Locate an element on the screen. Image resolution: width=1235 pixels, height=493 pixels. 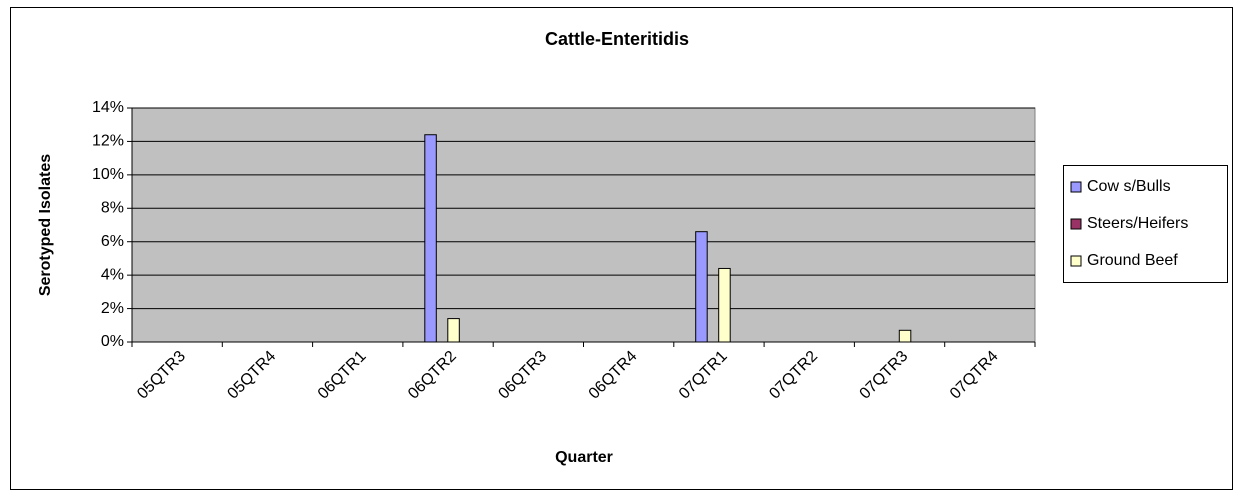
x-axis-title: Quarter is located at coordinates (584, 457).